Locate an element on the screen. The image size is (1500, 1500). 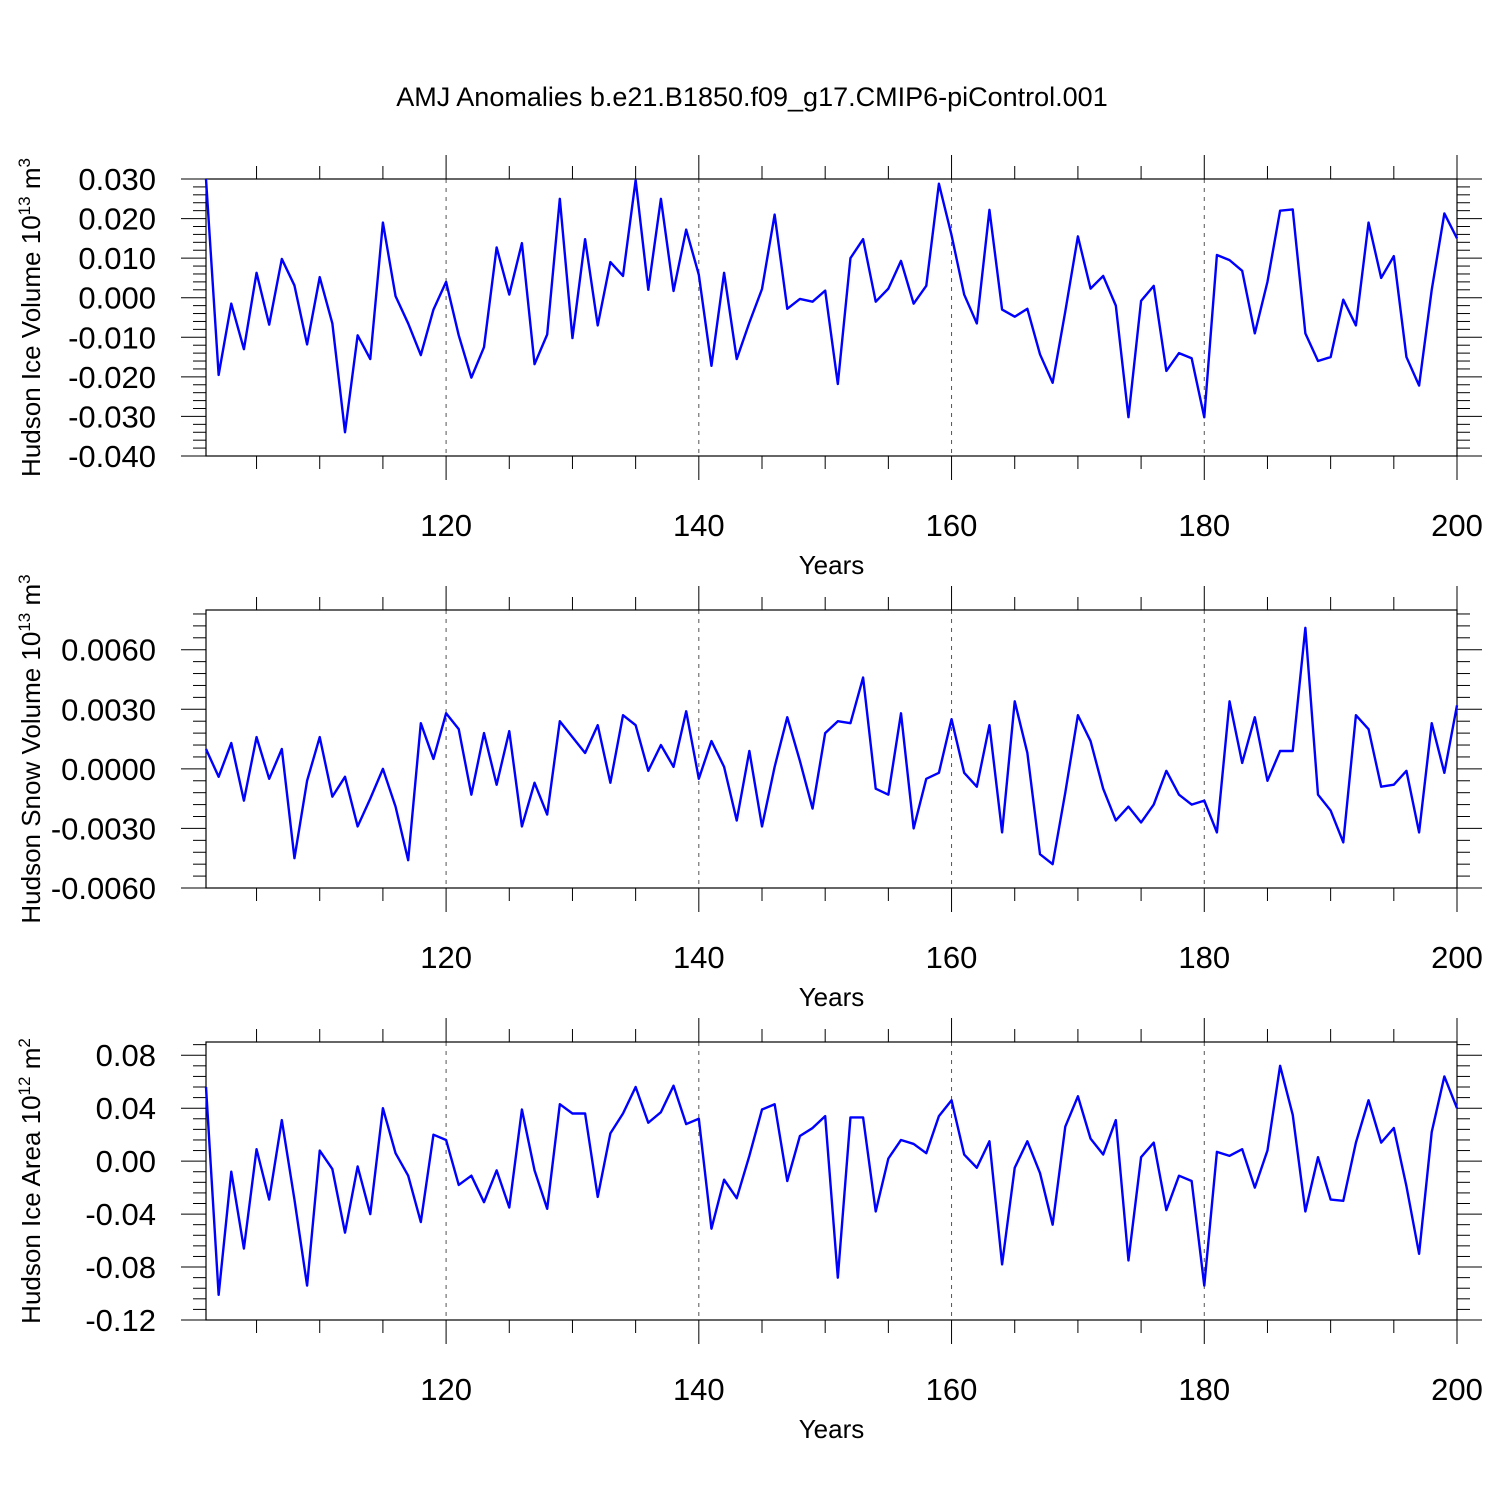
y-tick-label: -0.12 is located at coordinates (120, 1320).